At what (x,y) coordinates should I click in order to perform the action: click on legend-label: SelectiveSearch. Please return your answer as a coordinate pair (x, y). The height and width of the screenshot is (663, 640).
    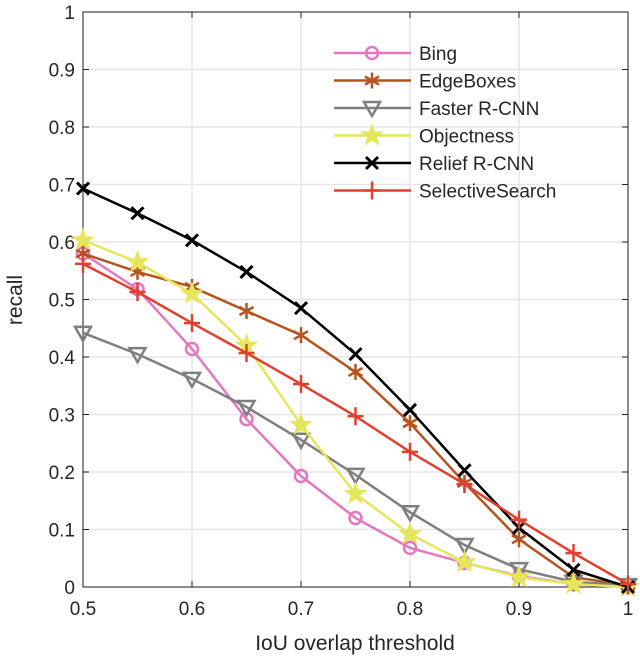
    Looking at the image, I should click on (487, 192).